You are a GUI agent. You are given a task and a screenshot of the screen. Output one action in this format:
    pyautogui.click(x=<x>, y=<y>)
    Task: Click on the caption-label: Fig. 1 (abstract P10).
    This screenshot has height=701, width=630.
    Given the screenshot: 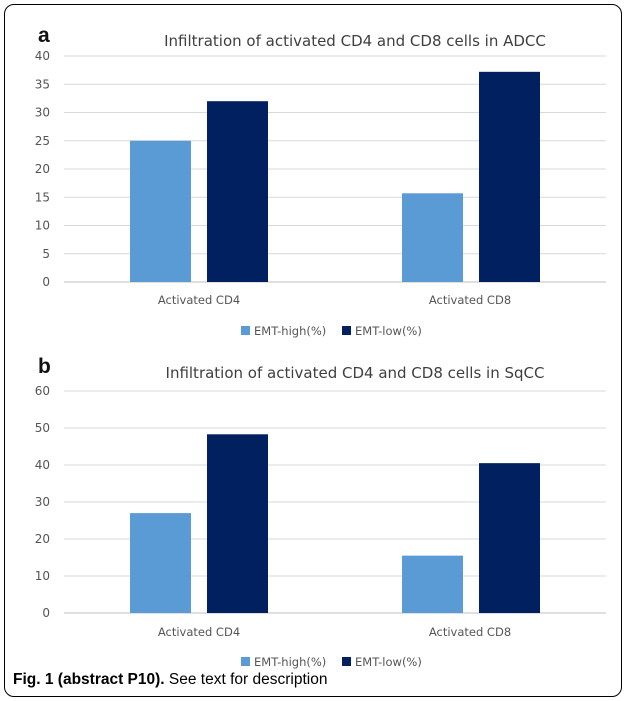 What is the action you would take?
    pyautogui.click(x=89, y=679)
    